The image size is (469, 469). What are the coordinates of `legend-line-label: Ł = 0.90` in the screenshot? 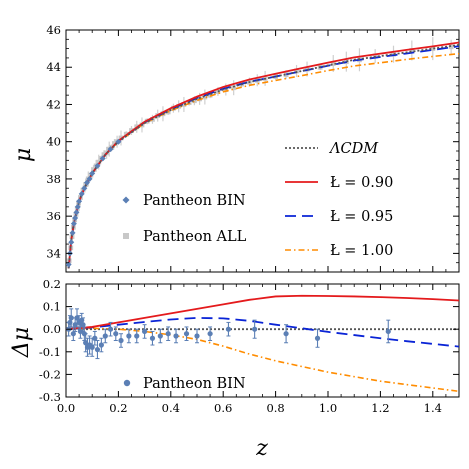 It's located at (361, 183).